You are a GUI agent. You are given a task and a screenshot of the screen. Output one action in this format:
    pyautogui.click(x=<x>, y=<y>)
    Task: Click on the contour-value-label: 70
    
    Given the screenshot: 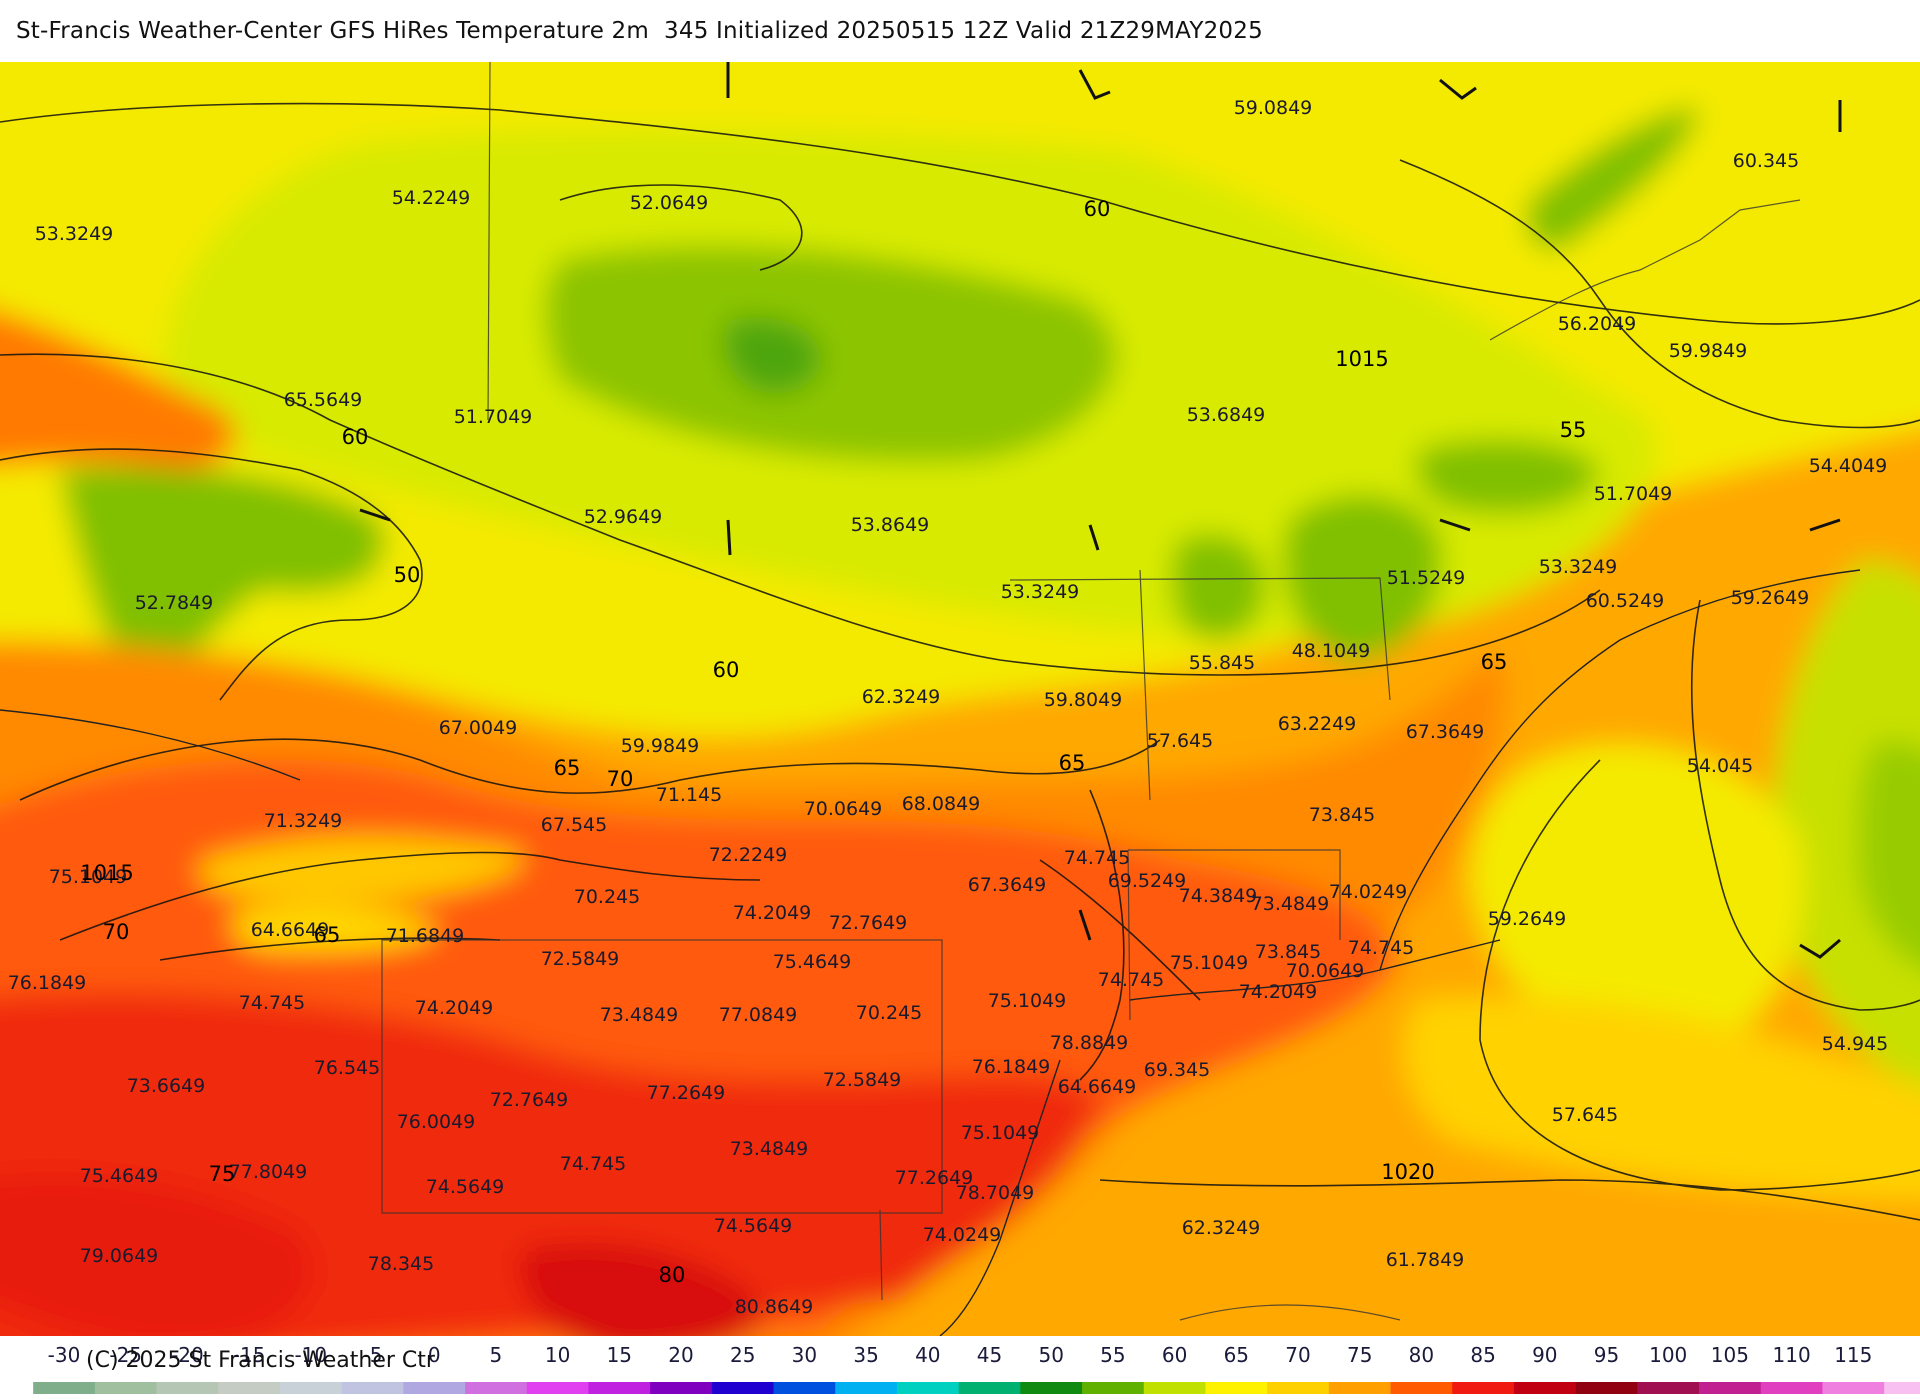 What is the action you would take?
    pyautogui.click(x=620, y=779)
    